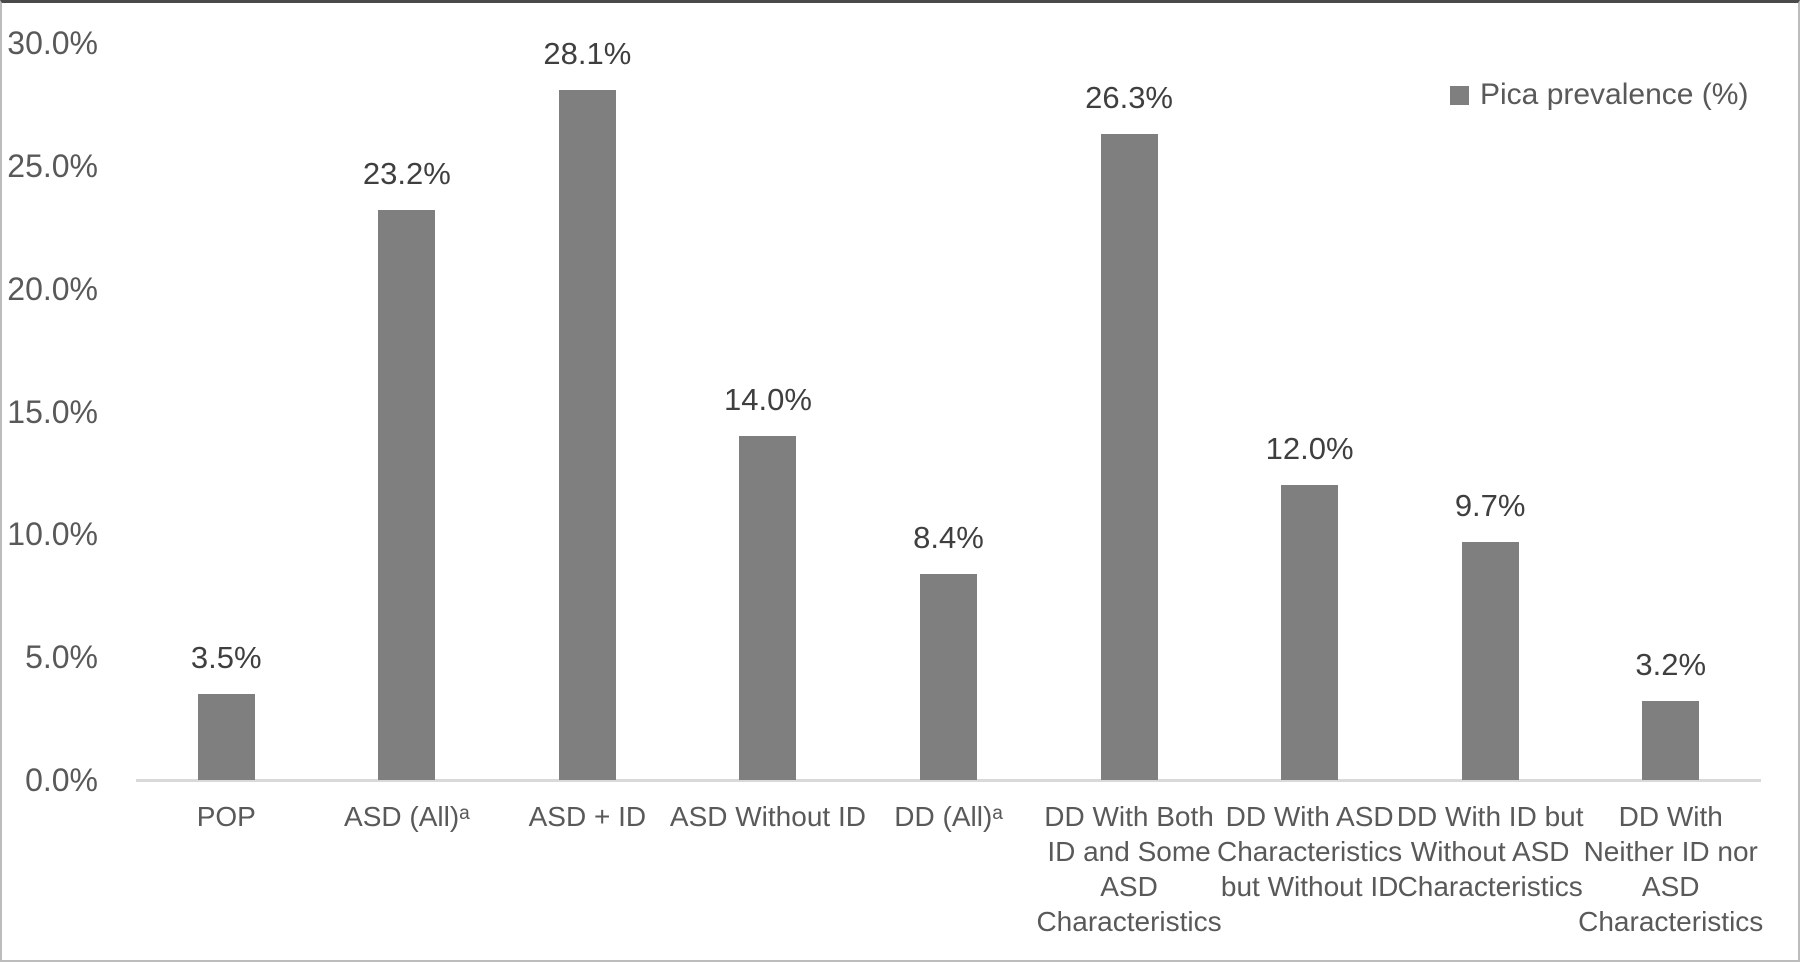 The image size is (1800, 962). What do you see at coordinates (587, 816) in the screenshot?
I see `x-axis-category-label: ASD + ID` at bounding box center [587, 816].